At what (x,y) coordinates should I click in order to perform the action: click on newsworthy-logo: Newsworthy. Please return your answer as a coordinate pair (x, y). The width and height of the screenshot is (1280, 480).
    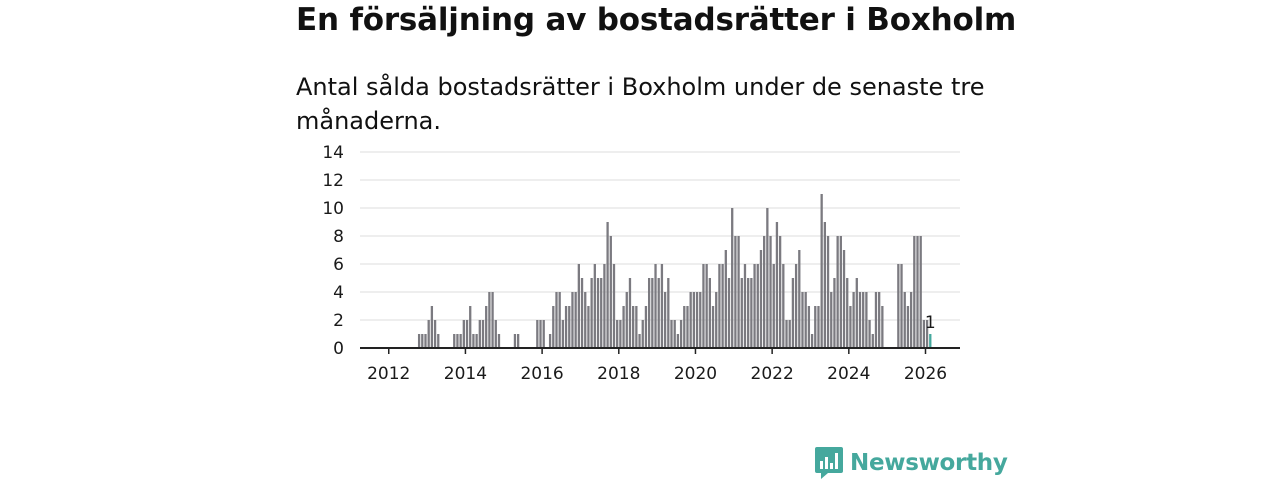
    Looking at the image, I should click on (911, 463).